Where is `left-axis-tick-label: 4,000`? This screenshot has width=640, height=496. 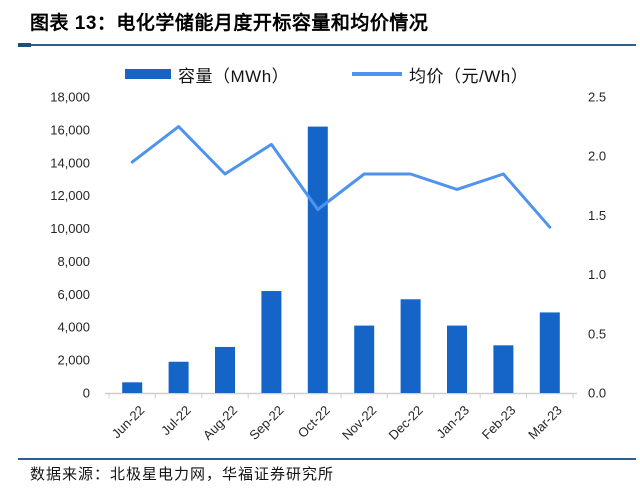 left-axis-tick-label: 4,000 is located at coordinates (73, 327).